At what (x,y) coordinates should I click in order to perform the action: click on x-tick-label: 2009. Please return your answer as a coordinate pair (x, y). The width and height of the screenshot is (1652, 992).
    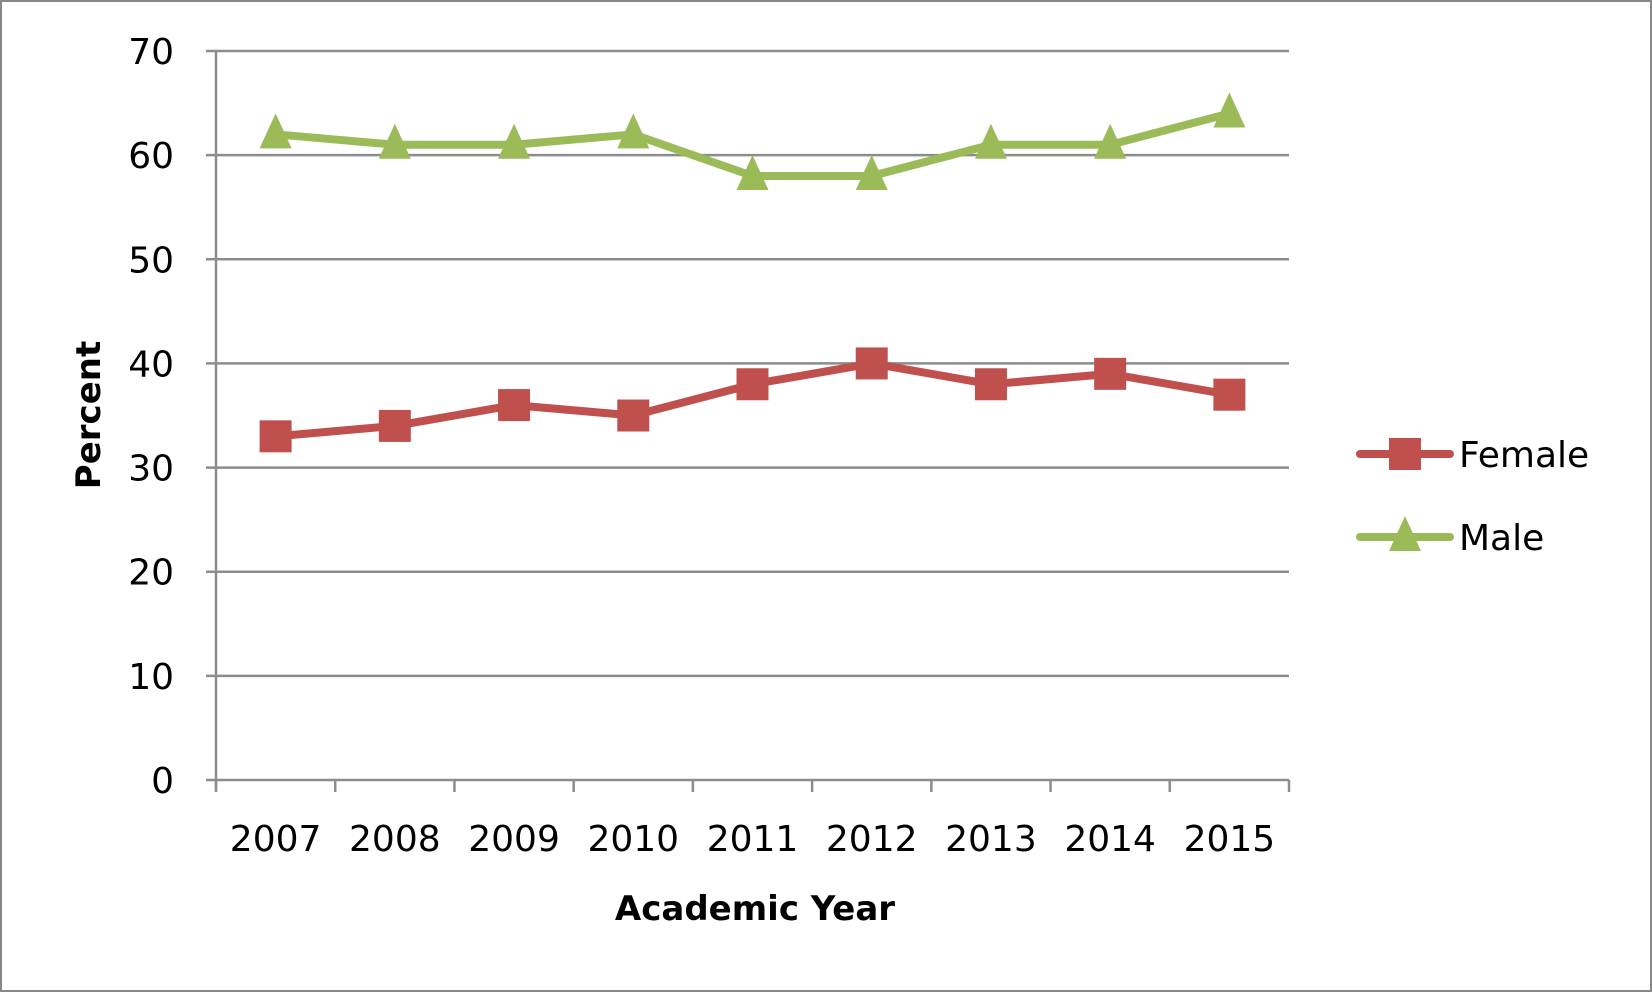
    Looking at the image, I should click on (514, 839).